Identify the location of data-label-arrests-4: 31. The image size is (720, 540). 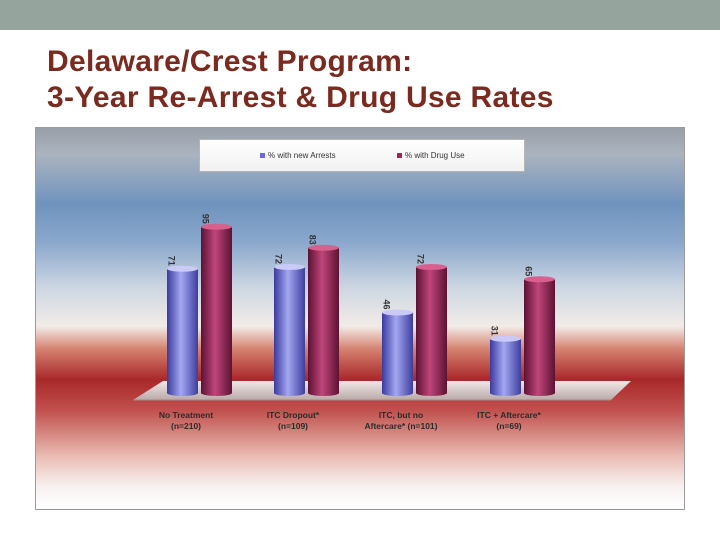
(495, 331).